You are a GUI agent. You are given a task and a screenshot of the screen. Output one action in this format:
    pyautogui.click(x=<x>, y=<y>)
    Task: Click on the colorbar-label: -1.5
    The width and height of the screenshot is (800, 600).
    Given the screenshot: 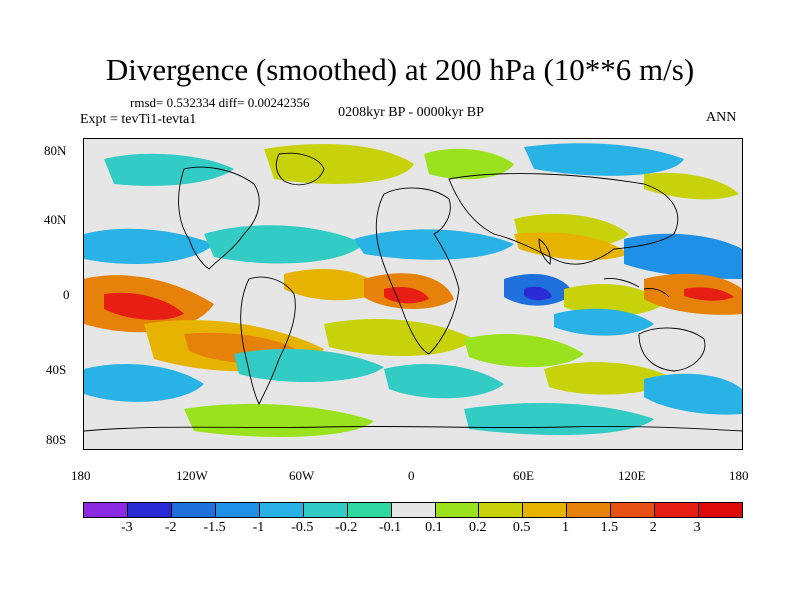 What is the action you would take?
    pyautogui.click(x=214, y=527)
    